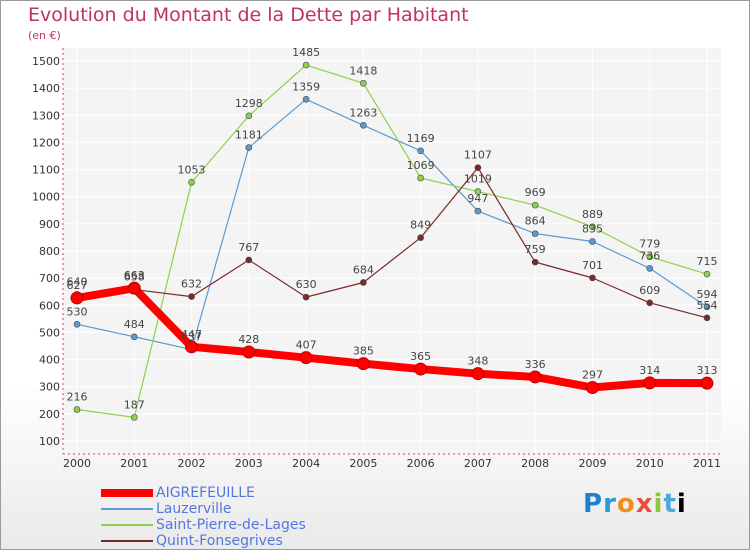  I want to click on data-label: 715, so click(707, 261).